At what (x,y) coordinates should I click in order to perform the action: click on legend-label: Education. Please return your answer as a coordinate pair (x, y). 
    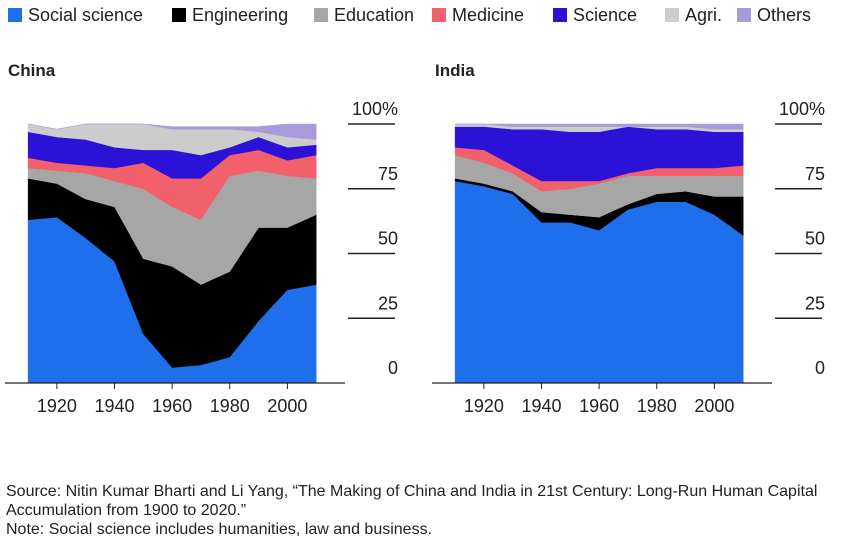
    Looking at the image, I should click on (374, 15).